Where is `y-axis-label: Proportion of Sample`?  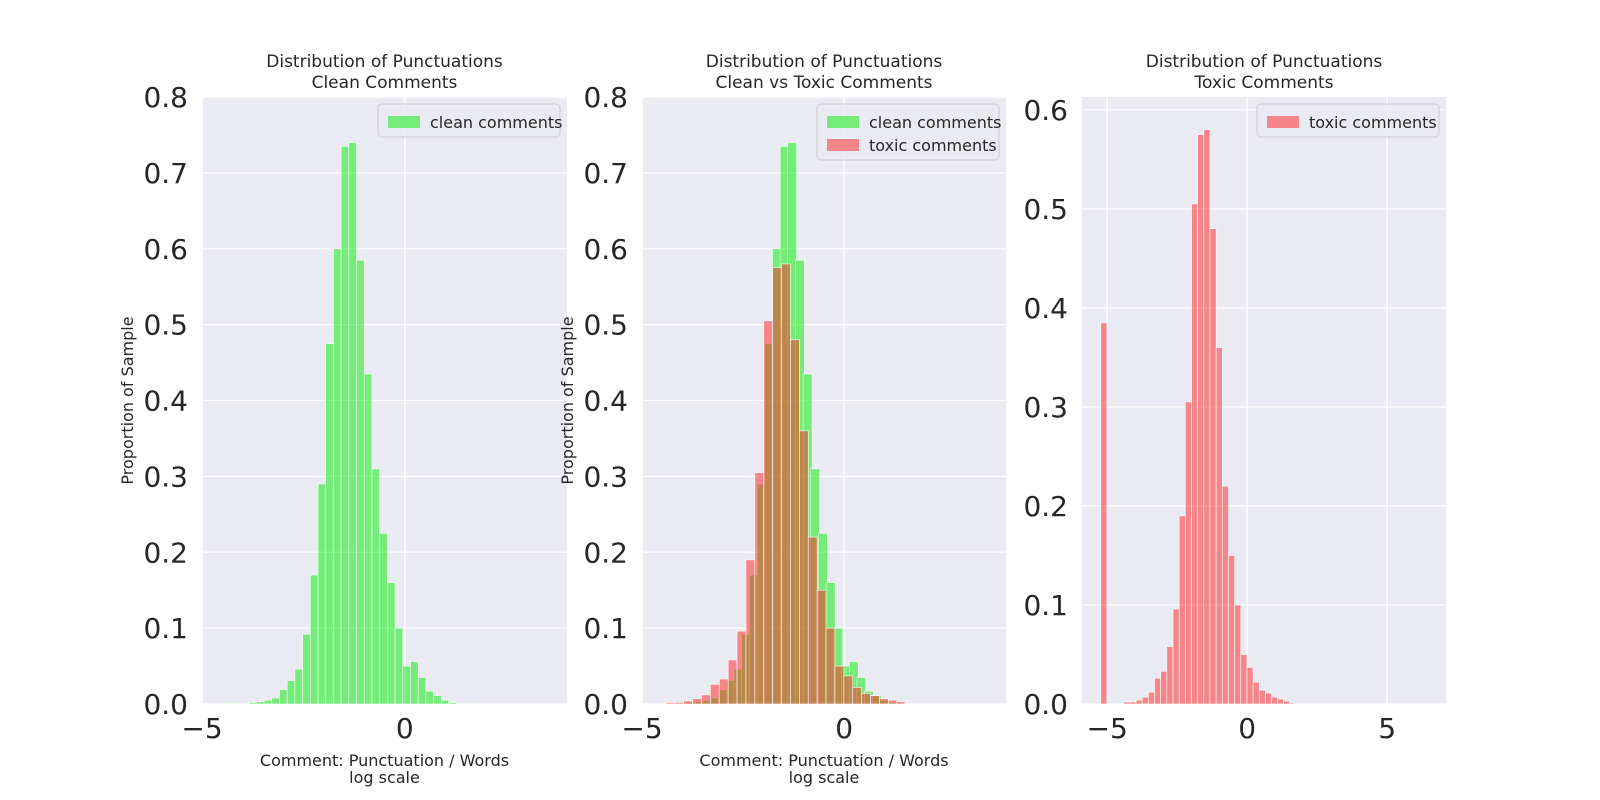 y-axis-label: Proportion of Sample is located at coordinates (127, 400).